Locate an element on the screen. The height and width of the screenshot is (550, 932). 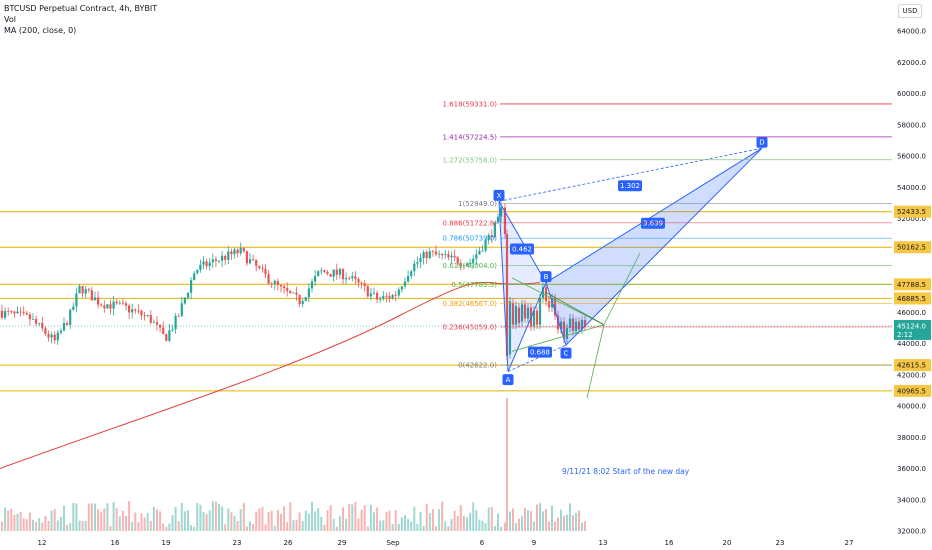
time-tick-label: 13 is located at coordinates (603, 543).